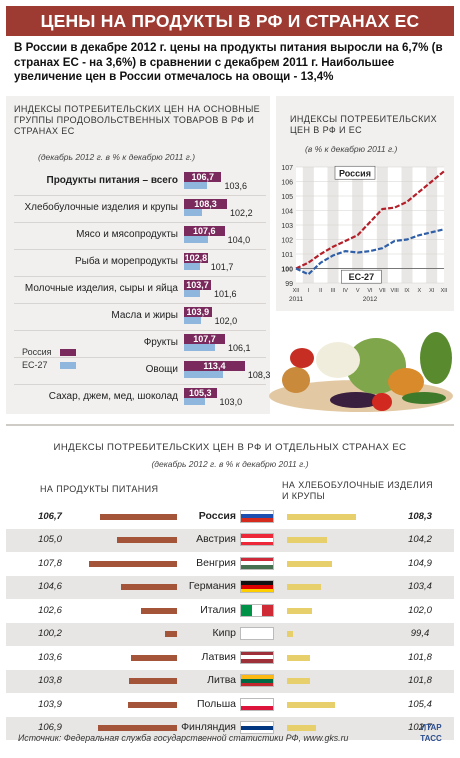 This screenshot has height=758, width=460. Describe the element at coordinates (302, 358) in the screenshot. I see `pepper-red` at that location.